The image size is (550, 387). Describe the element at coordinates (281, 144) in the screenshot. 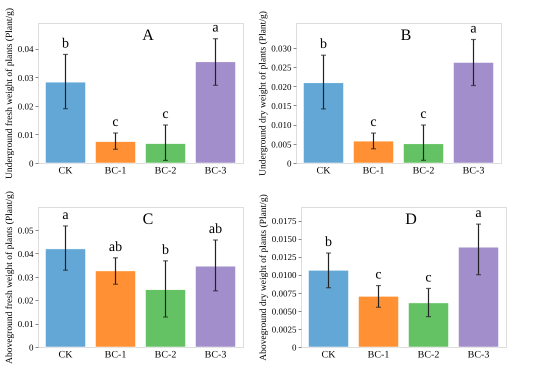

I see `y-tick-label: 0.005` at that location.